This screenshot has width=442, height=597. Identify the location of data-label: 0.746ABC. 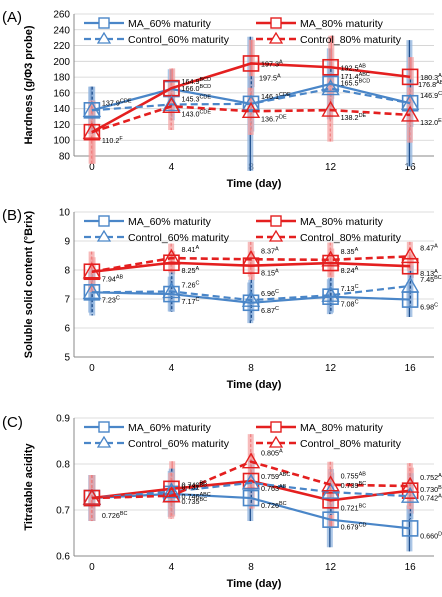
(195, 496).